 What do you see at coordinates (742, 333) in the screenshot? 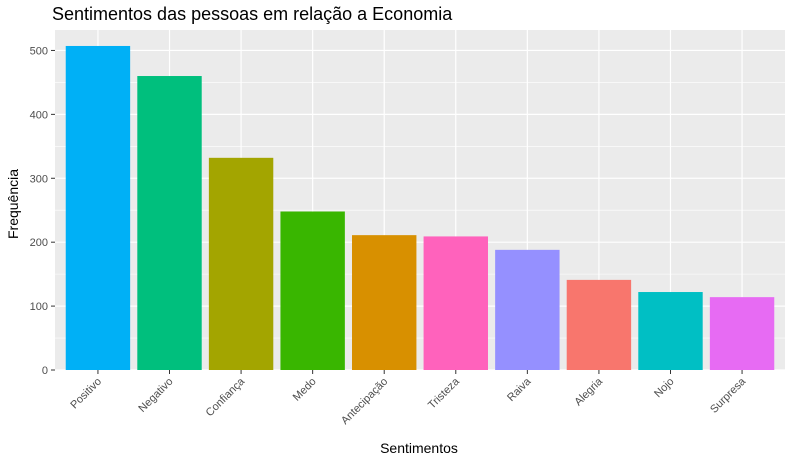
I see `bar-surpresa` at bounding box center [742, 333].